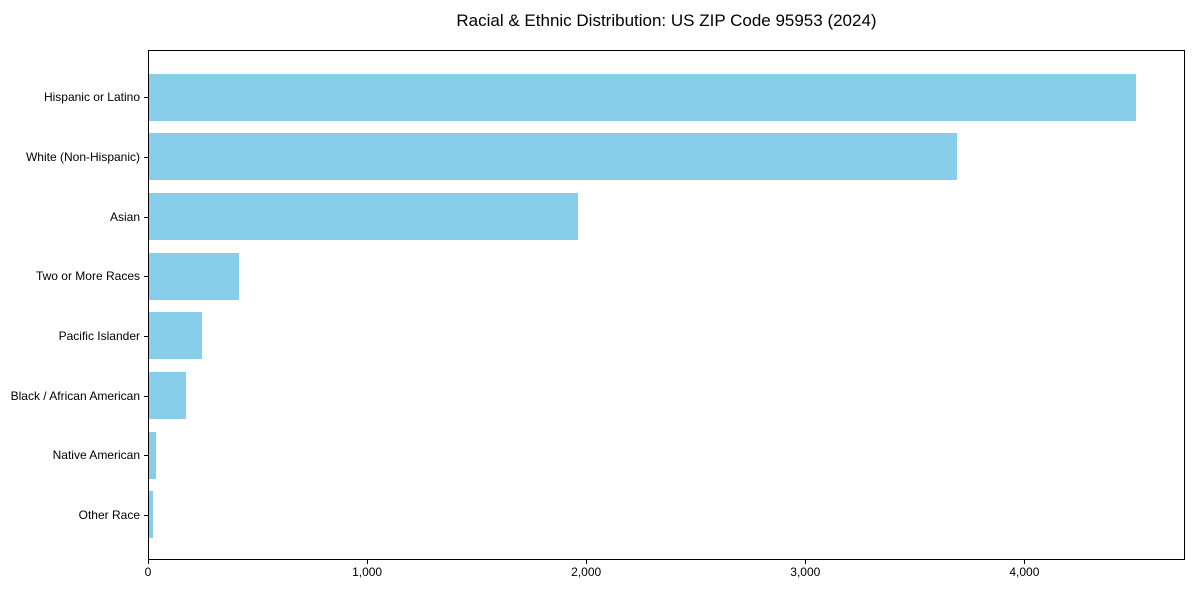  What do you see at coordinates (91, 97) in the screenshot?
I see `category-label: Hispanic or Latino` at bounding box center [91, 97].